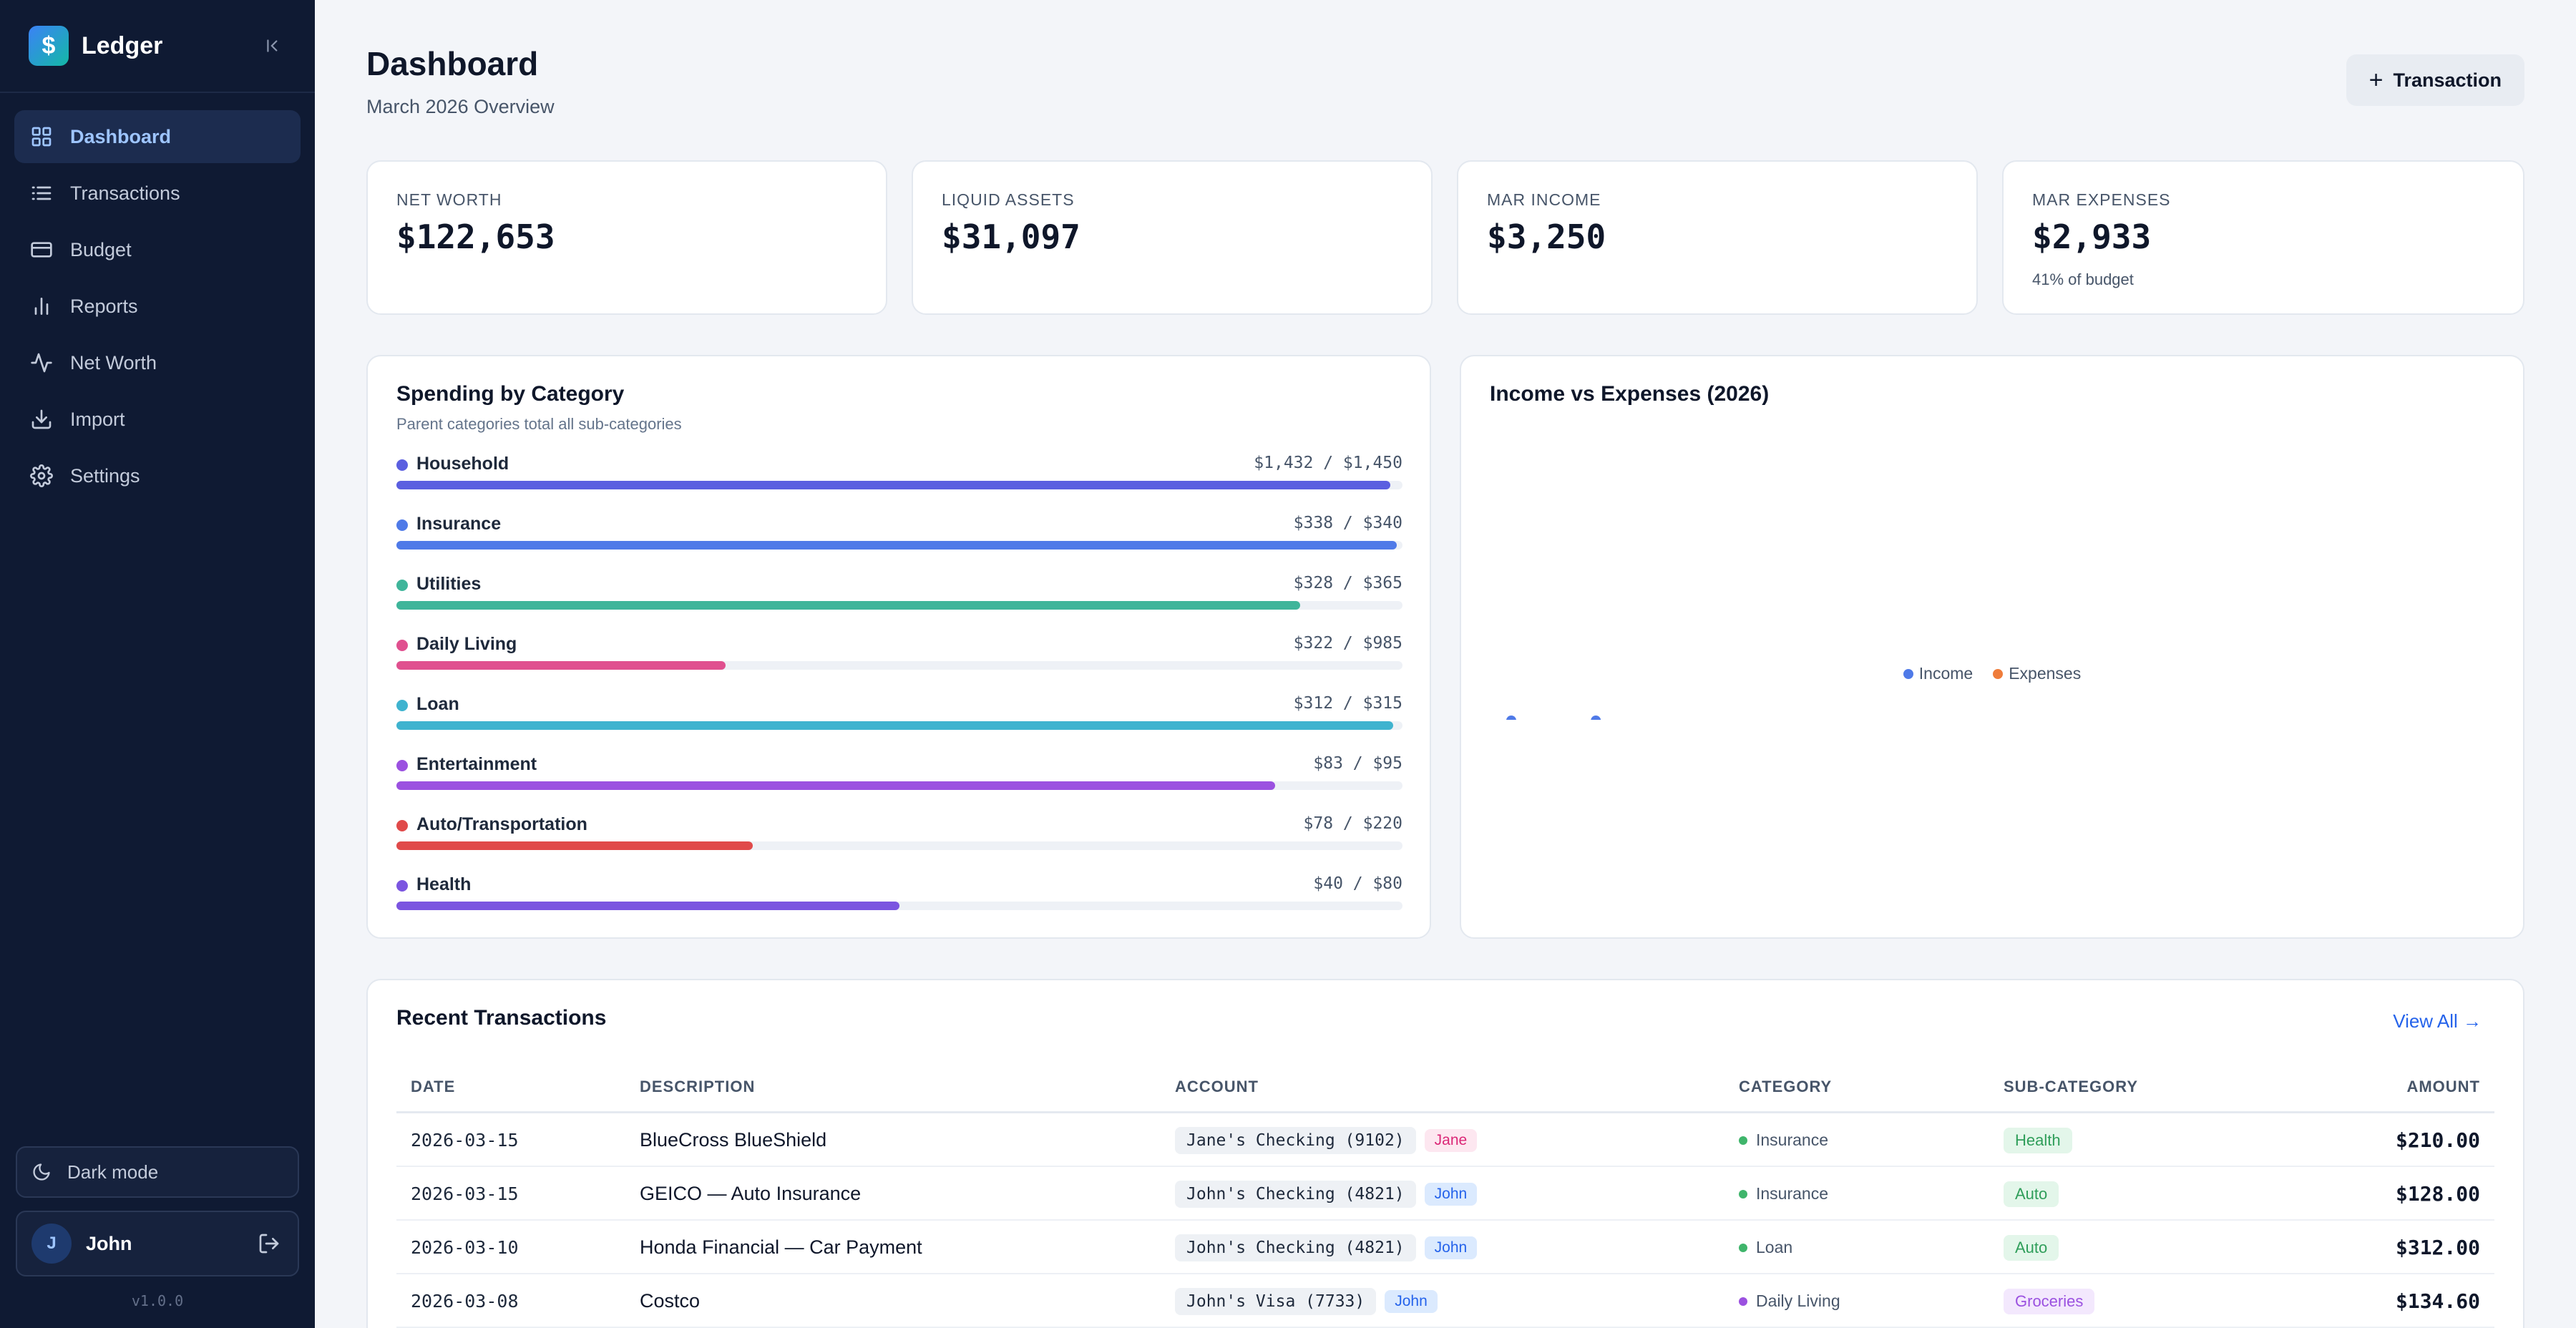 This screenshot has height=1328, width=2576. I want to click on category-progress-track, so click(899, 906).